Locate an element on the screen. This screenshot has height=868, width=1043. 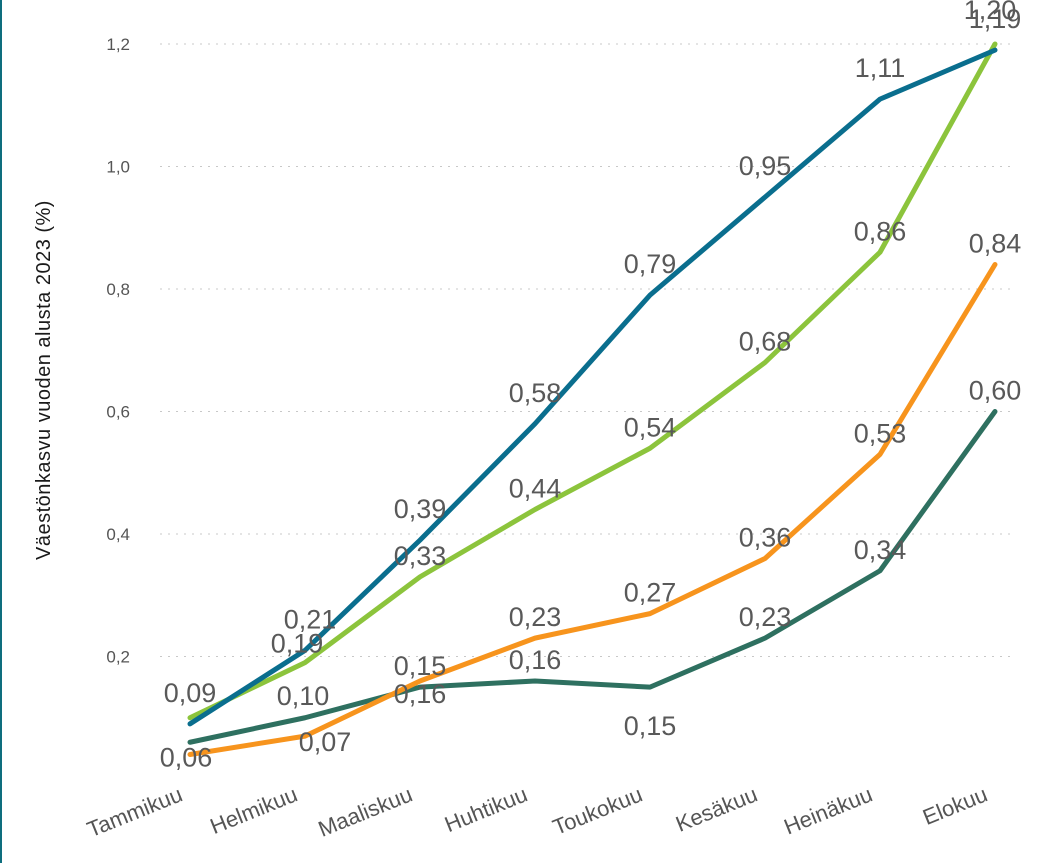
x-tick-label: Maaliskuu is located at coordinates (365, 811).